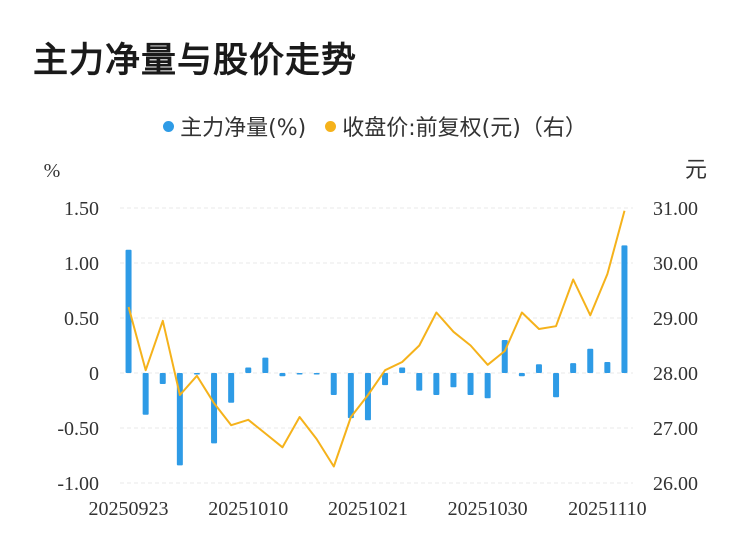 The width and height of the screenshot is (750, 558). I want to click on y-right-tick-label: 26.00, so click(675, 484).